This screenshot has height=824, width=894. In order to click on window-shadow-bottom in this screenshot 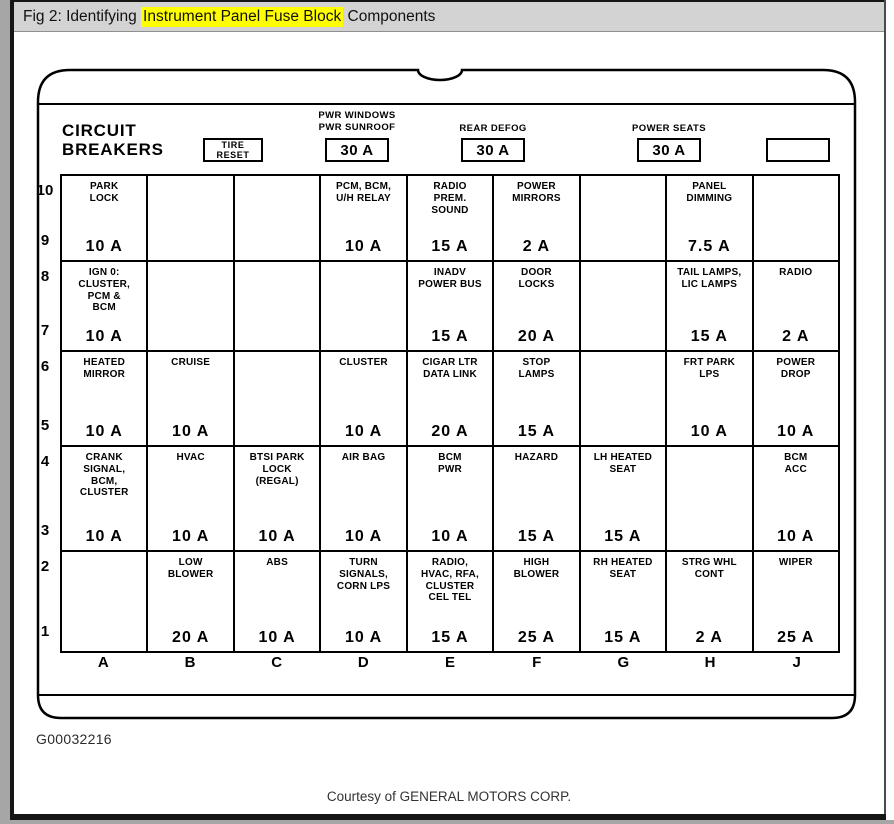, I will do `click(447, 822)`.